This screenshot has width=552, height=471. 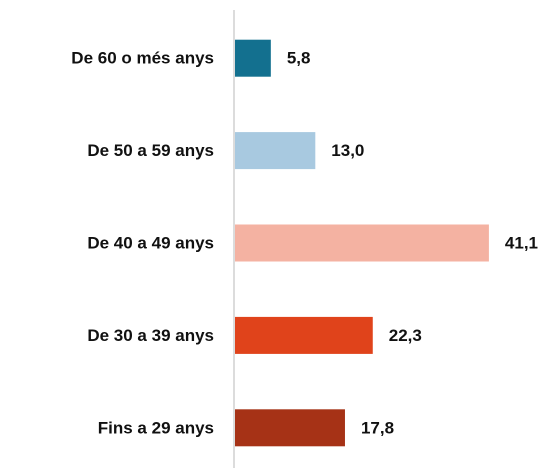 What do you see at coordinates (150, 335) in the screenshot?
I see `category-label: De 30 a 39 anys` at bounding box center [150, 335].